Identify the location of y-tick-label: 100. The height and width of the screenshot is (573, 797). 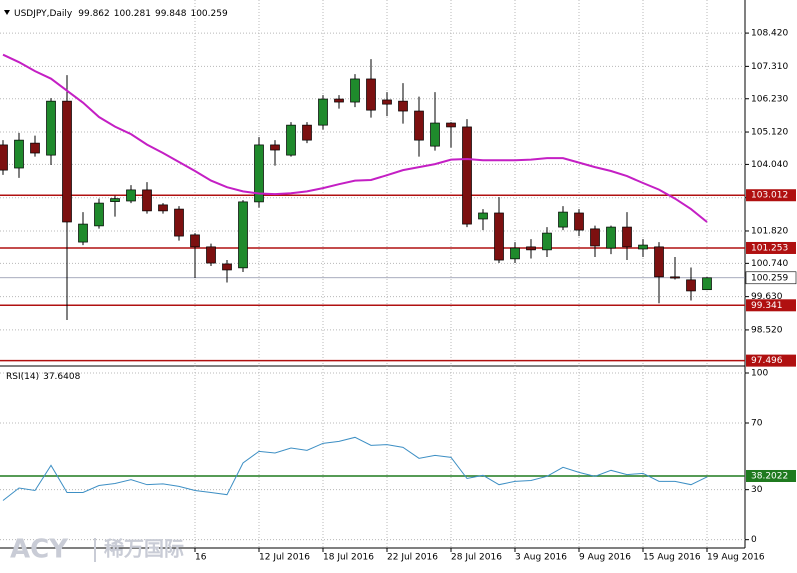
(759, 374).